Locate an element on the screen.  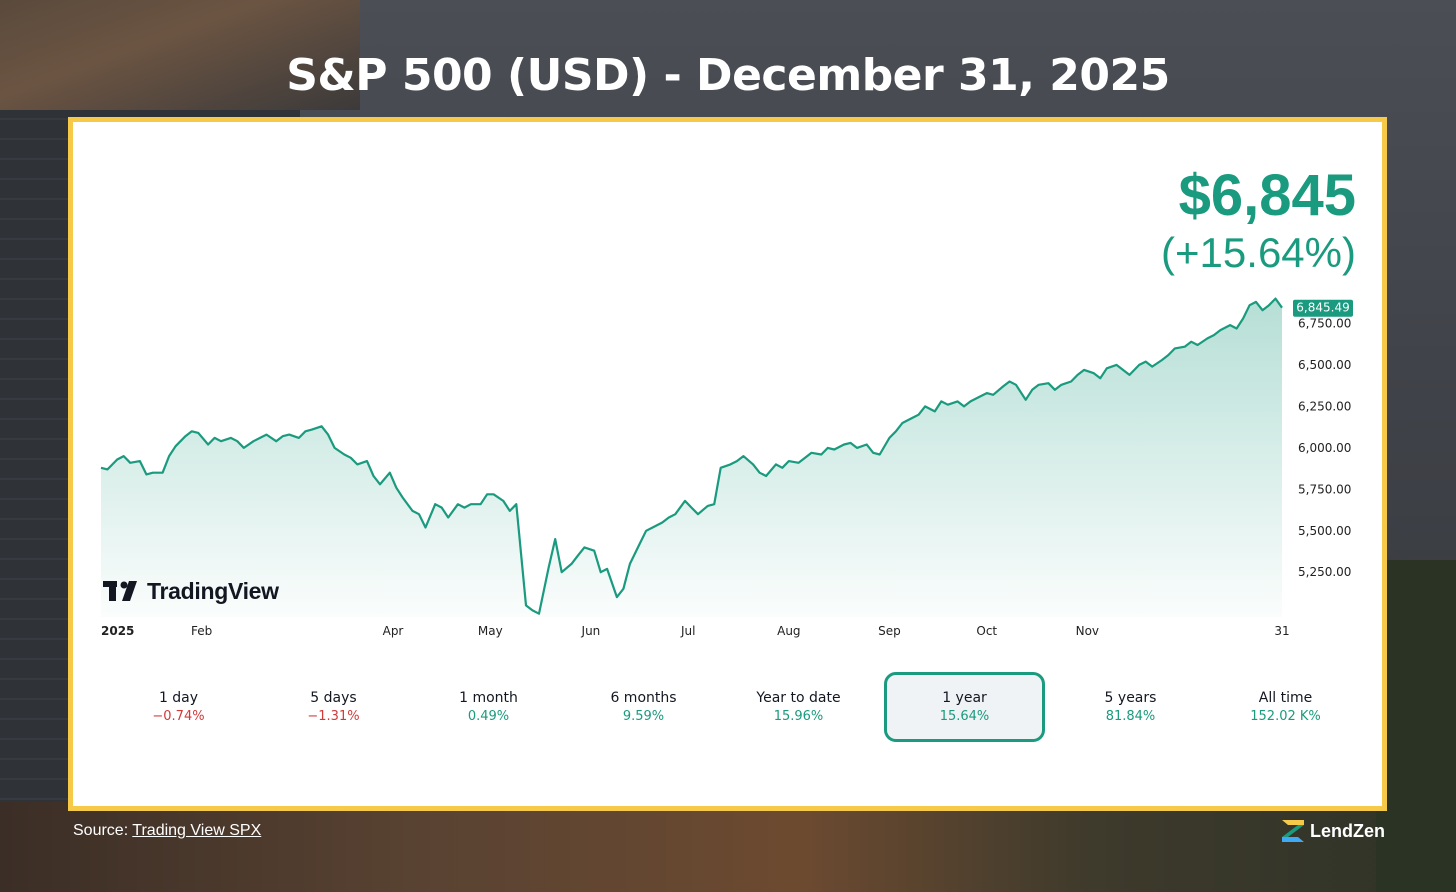
y-tick-label: 6,000.00 is located at coordinates (1324, 448).